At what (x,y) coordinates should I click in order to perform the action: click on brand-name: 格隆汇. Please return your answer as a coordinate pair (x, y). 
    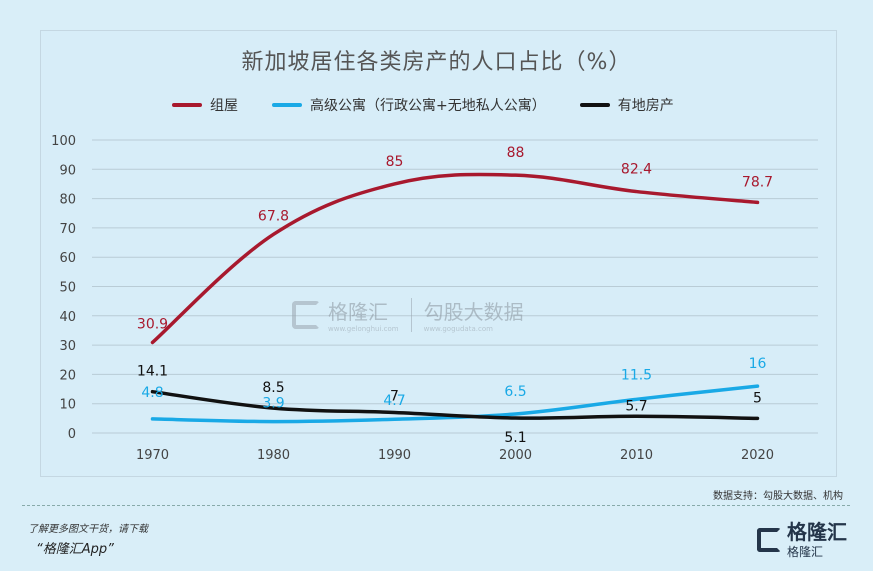
    Looking at the image, I should click on (817, 532).